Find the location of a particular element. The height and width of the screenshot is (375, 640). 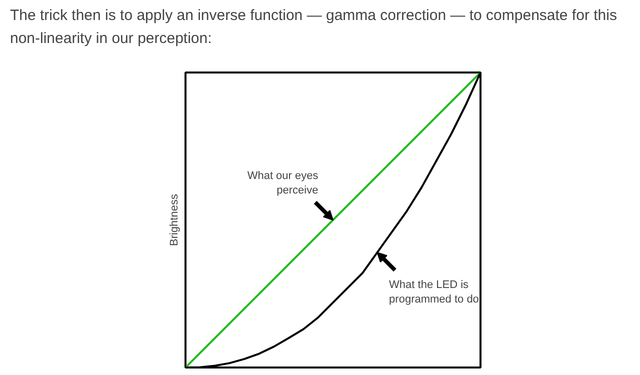

annotation: What the LED is programmed to do is located at coordinates (434, 292).